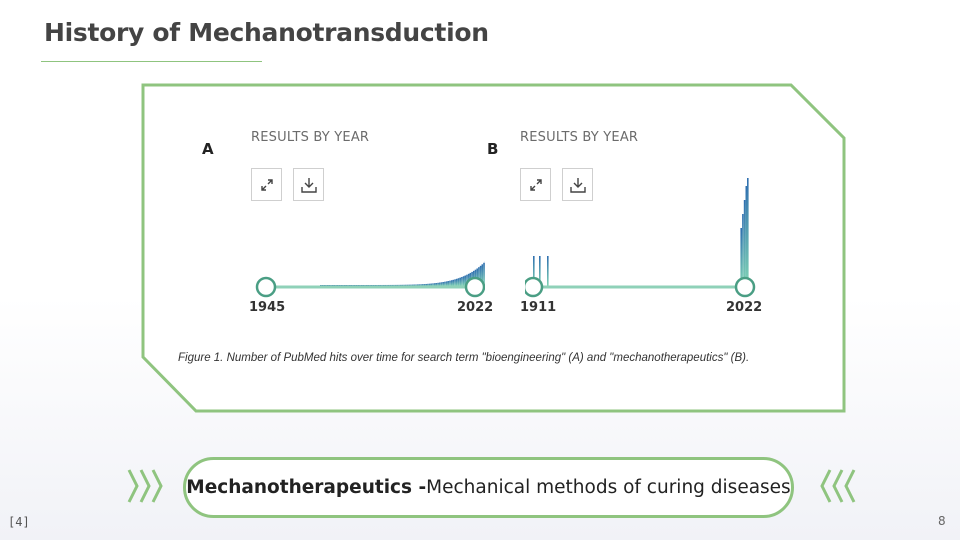 This screenshot has width=960, height=540. What do you see at coordinates (306, 487) in the screenshot?
I see `callout-term: Mechanotherapeutics -` at bounding box center [306, 487].